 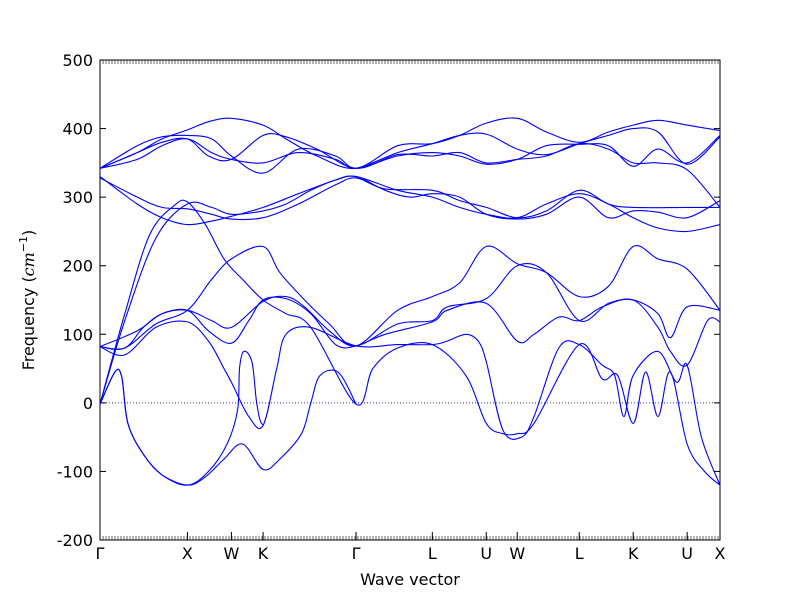 I want to click on y-tick-label: 0, so click(x=88, y=403).